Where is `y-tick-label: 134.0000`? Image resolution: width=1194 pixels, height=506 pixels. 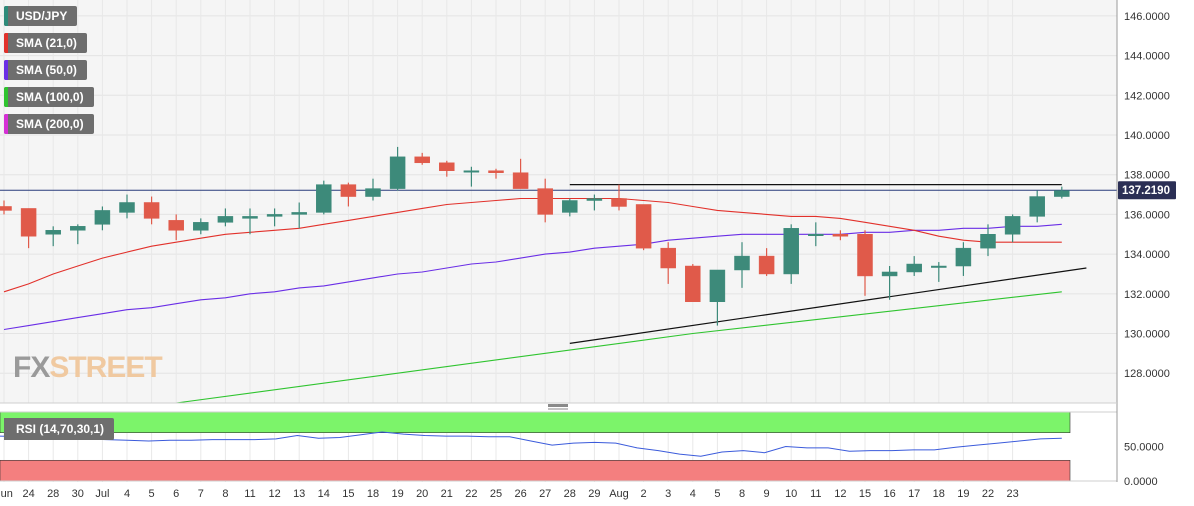
y-tick-label: 134.0000 is located at coordinates (1147, 255).